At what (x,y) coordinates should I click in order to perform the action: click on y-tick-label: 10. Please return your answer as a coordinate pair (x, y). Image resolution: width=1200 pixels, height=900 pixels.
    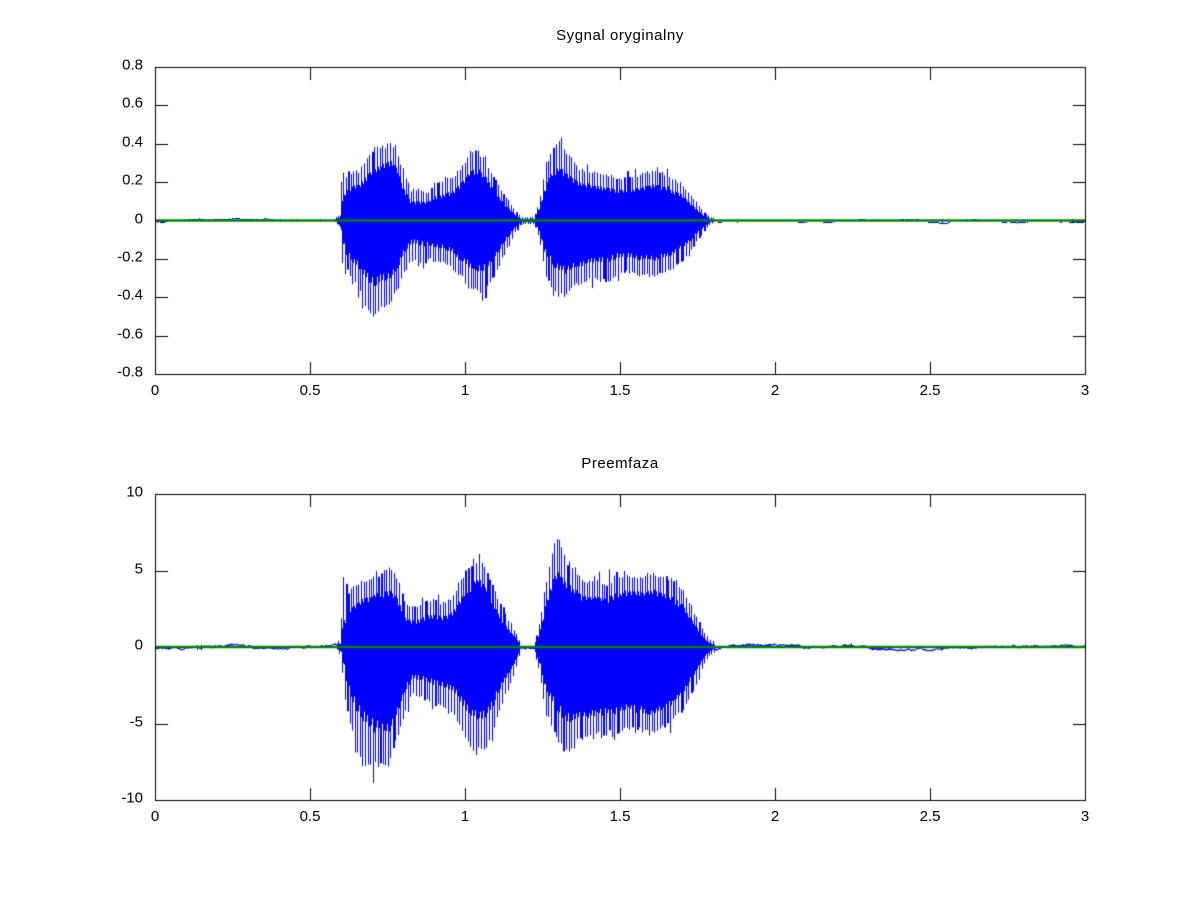
    Looking at the image, I should click on (134, 492).